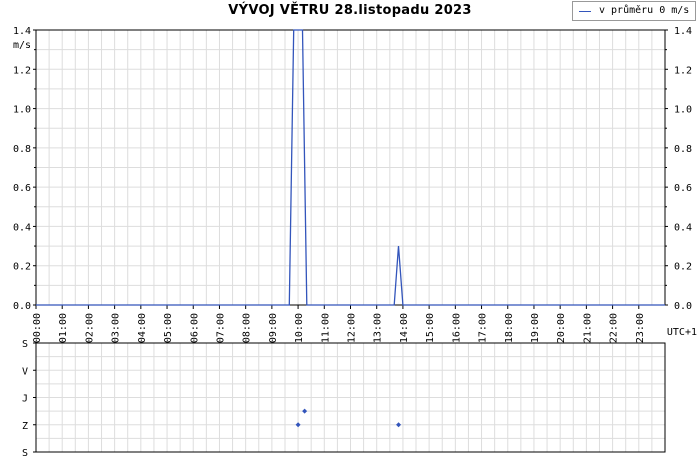  Describe the element at coordinates (168, 328) in the screenshot. I see `x-tick-label: 05:00` at that location.